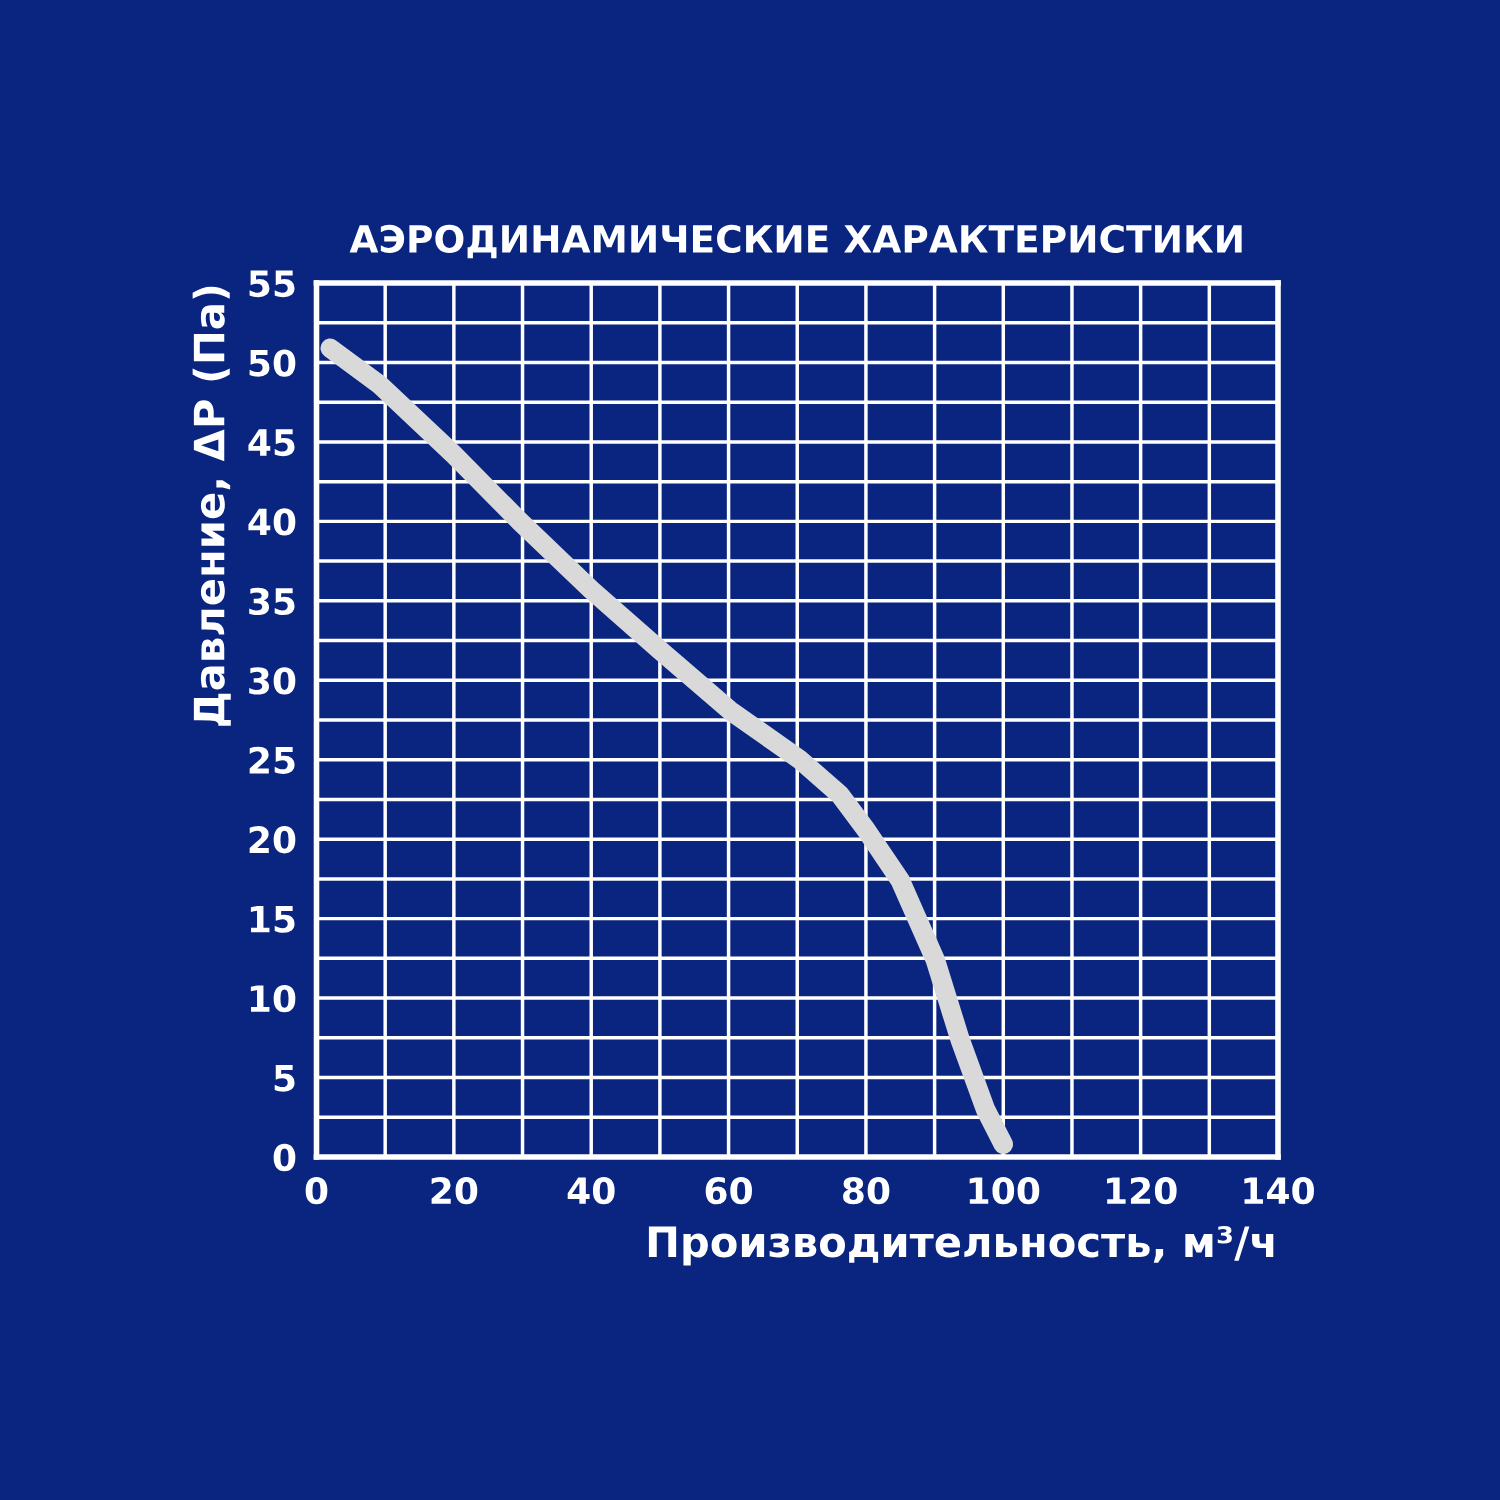 This screenshot has height=1500, width=1500. I want to click on y-tick-label: 20, so click(272, 840).